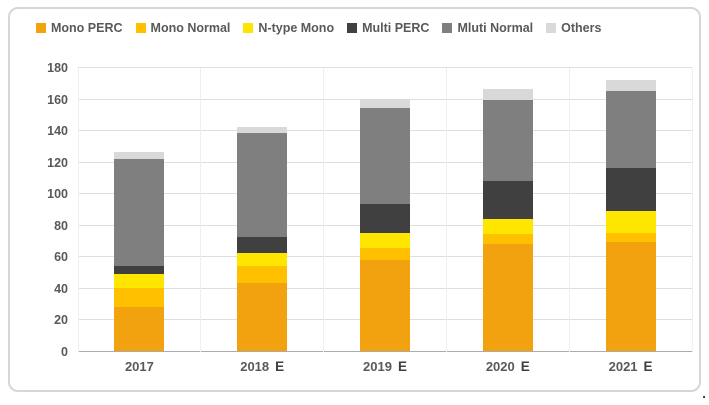 This screenshot has width=709, height=405. What do you see at coordinates (704, 393) in the screenshot?
I see `stray-period: .` at bounding box center [704, 393].